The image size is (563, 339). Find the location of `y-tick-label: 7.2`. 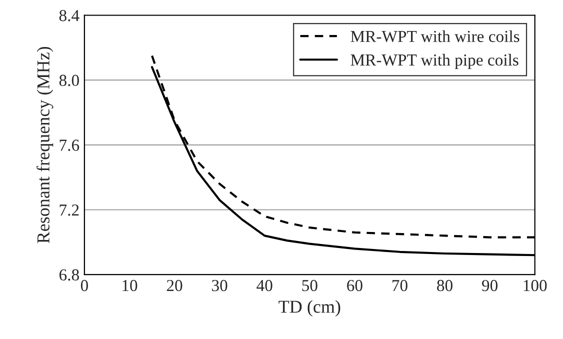

y-tick-label: 7.2 is located at coordinates (69, 210).